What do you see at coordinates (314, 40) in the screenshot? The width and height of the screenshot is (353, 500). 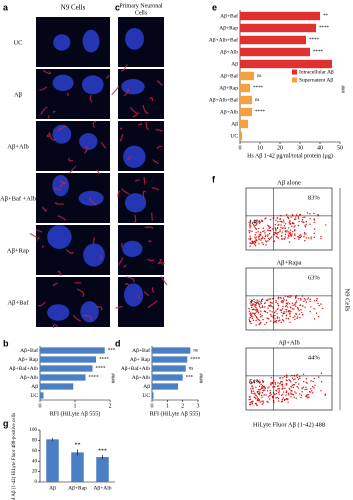 I see `significance: ****` at bounding box center [314, 40].